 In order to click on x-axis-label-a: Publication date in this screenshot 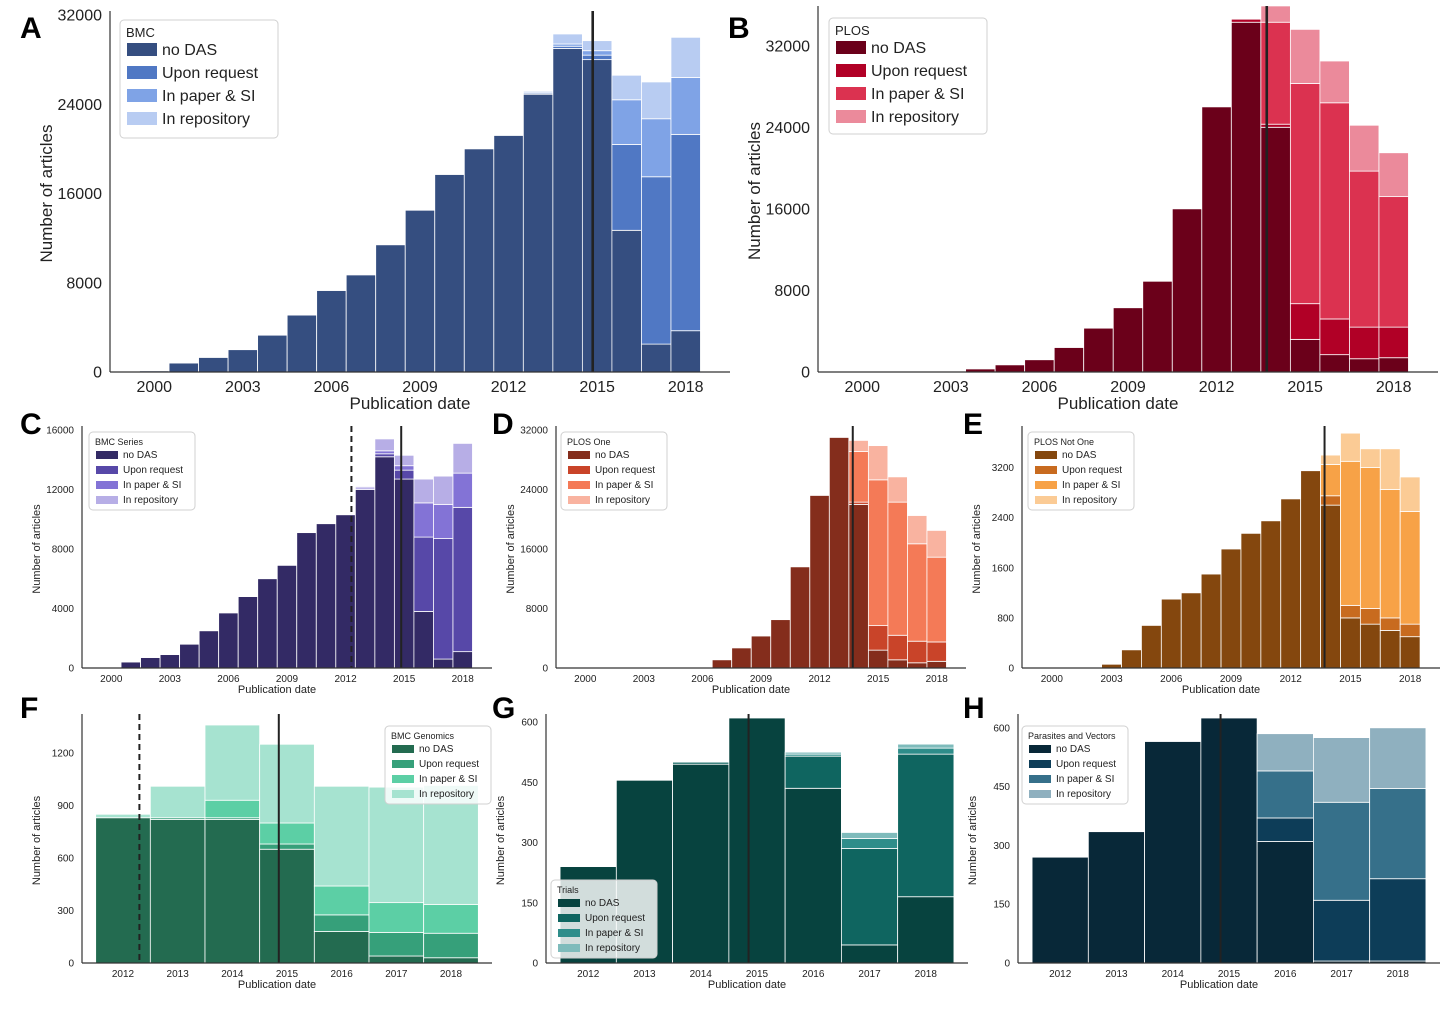, I will do `click(410, 403)`.